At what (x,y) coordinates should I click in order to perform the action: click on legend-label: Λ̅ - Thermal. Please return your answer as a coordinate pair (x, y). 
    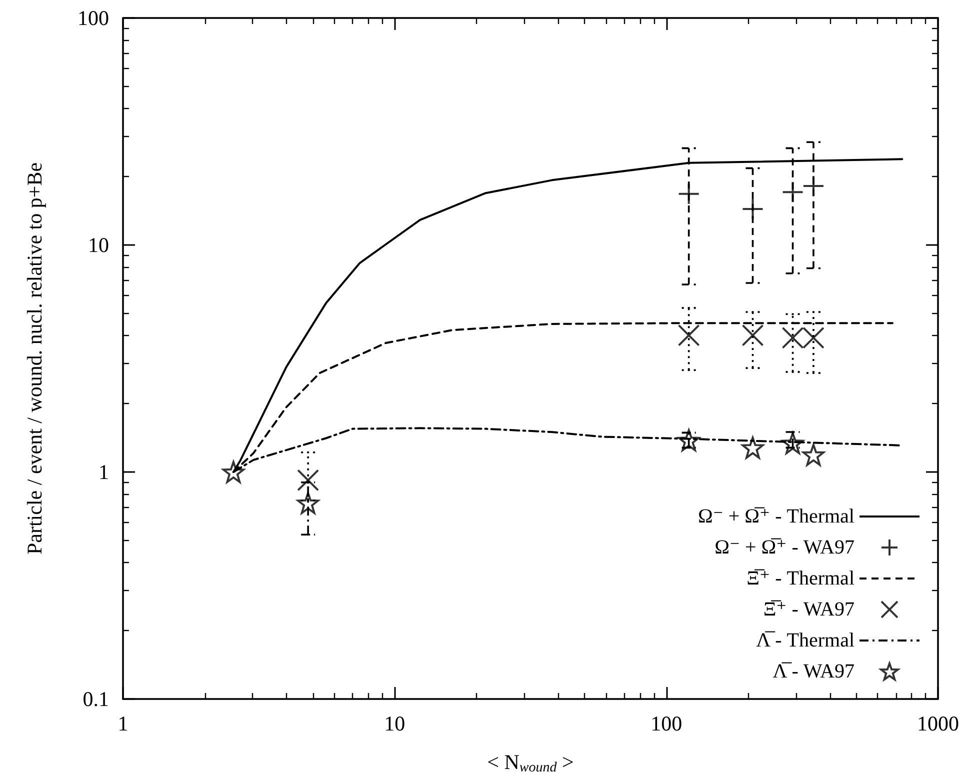
    Looking at the image, I should click on (805, 641).